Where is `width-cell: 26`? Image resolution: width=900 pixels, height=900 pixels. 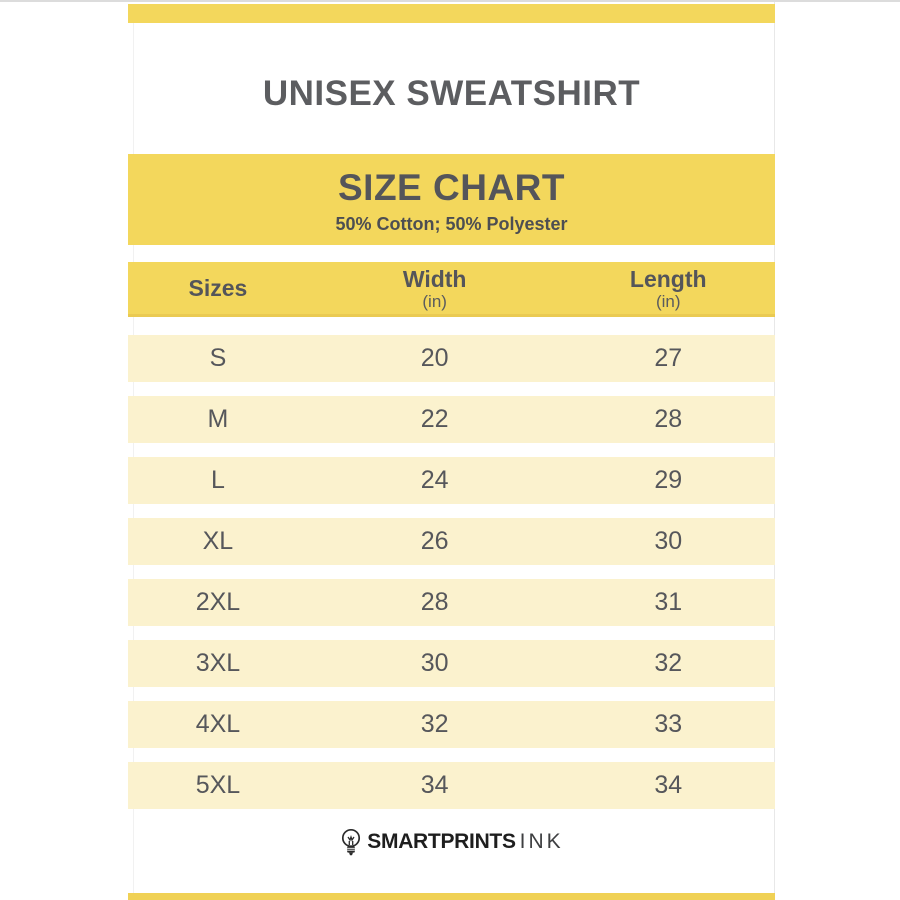 width-cell: 26 is located at coordinates (434, 541).